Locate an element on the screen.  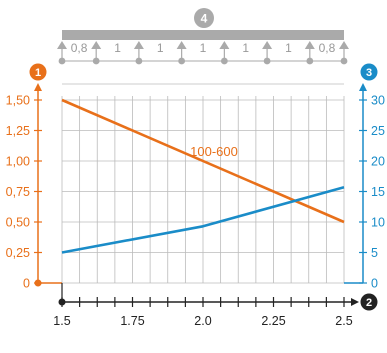
left-axis-tick-label: 1,25 is located at coordinates (18, 131).